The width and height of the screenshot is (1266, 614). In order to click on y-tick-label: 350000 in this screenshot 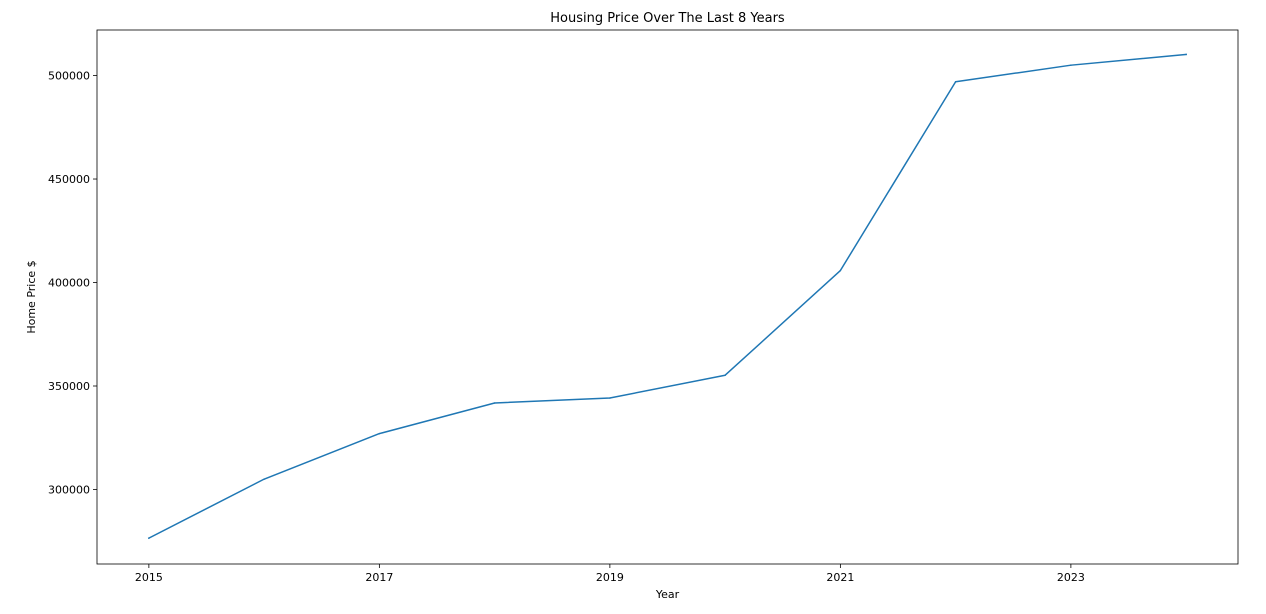, I will do `click(69, 386)`.